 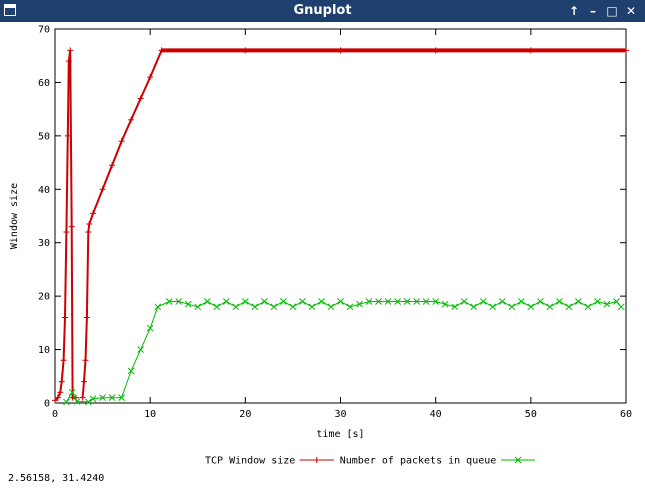 I want to click on y-tick-label: 70, so click(x=44, y=30).